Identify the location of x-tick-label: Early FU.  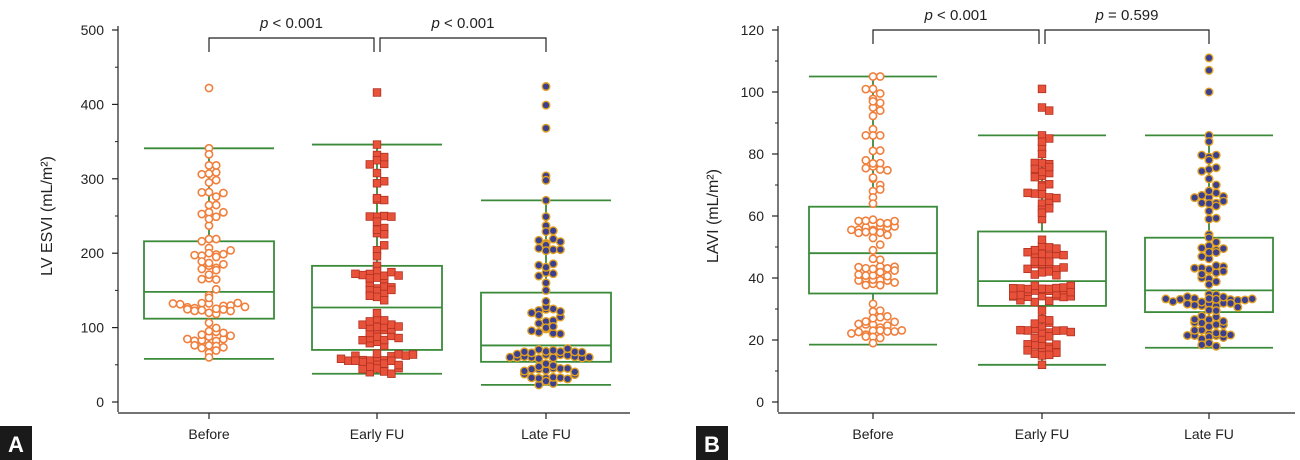
(377, 434).